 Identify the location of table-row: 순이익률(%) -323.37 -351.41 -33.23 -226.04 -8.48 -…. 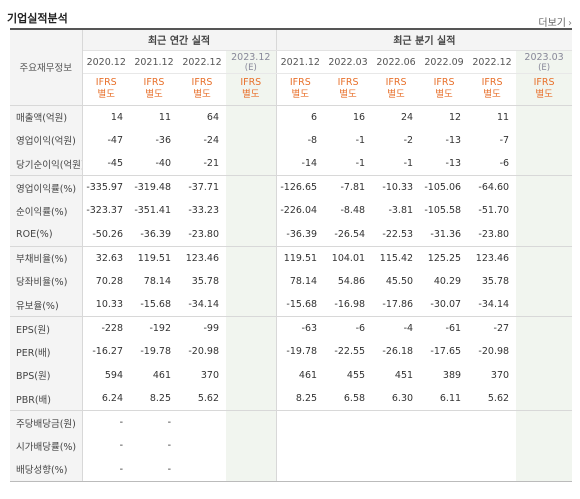
(291, 211).